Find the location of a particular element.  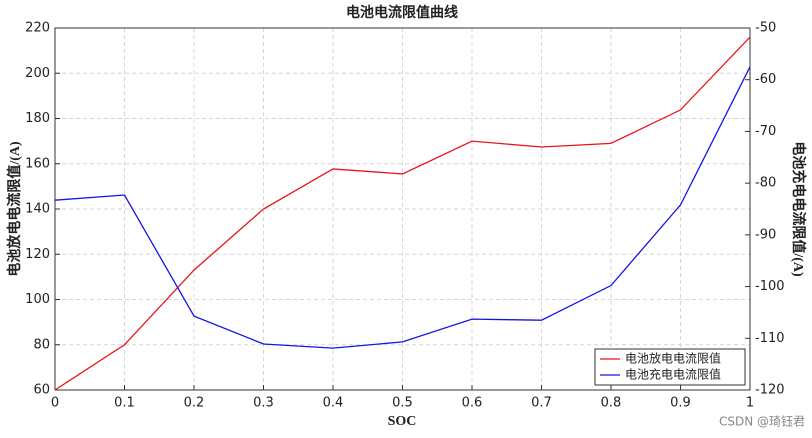

y-tick-label: 120 is located at coordinates (37, 254).